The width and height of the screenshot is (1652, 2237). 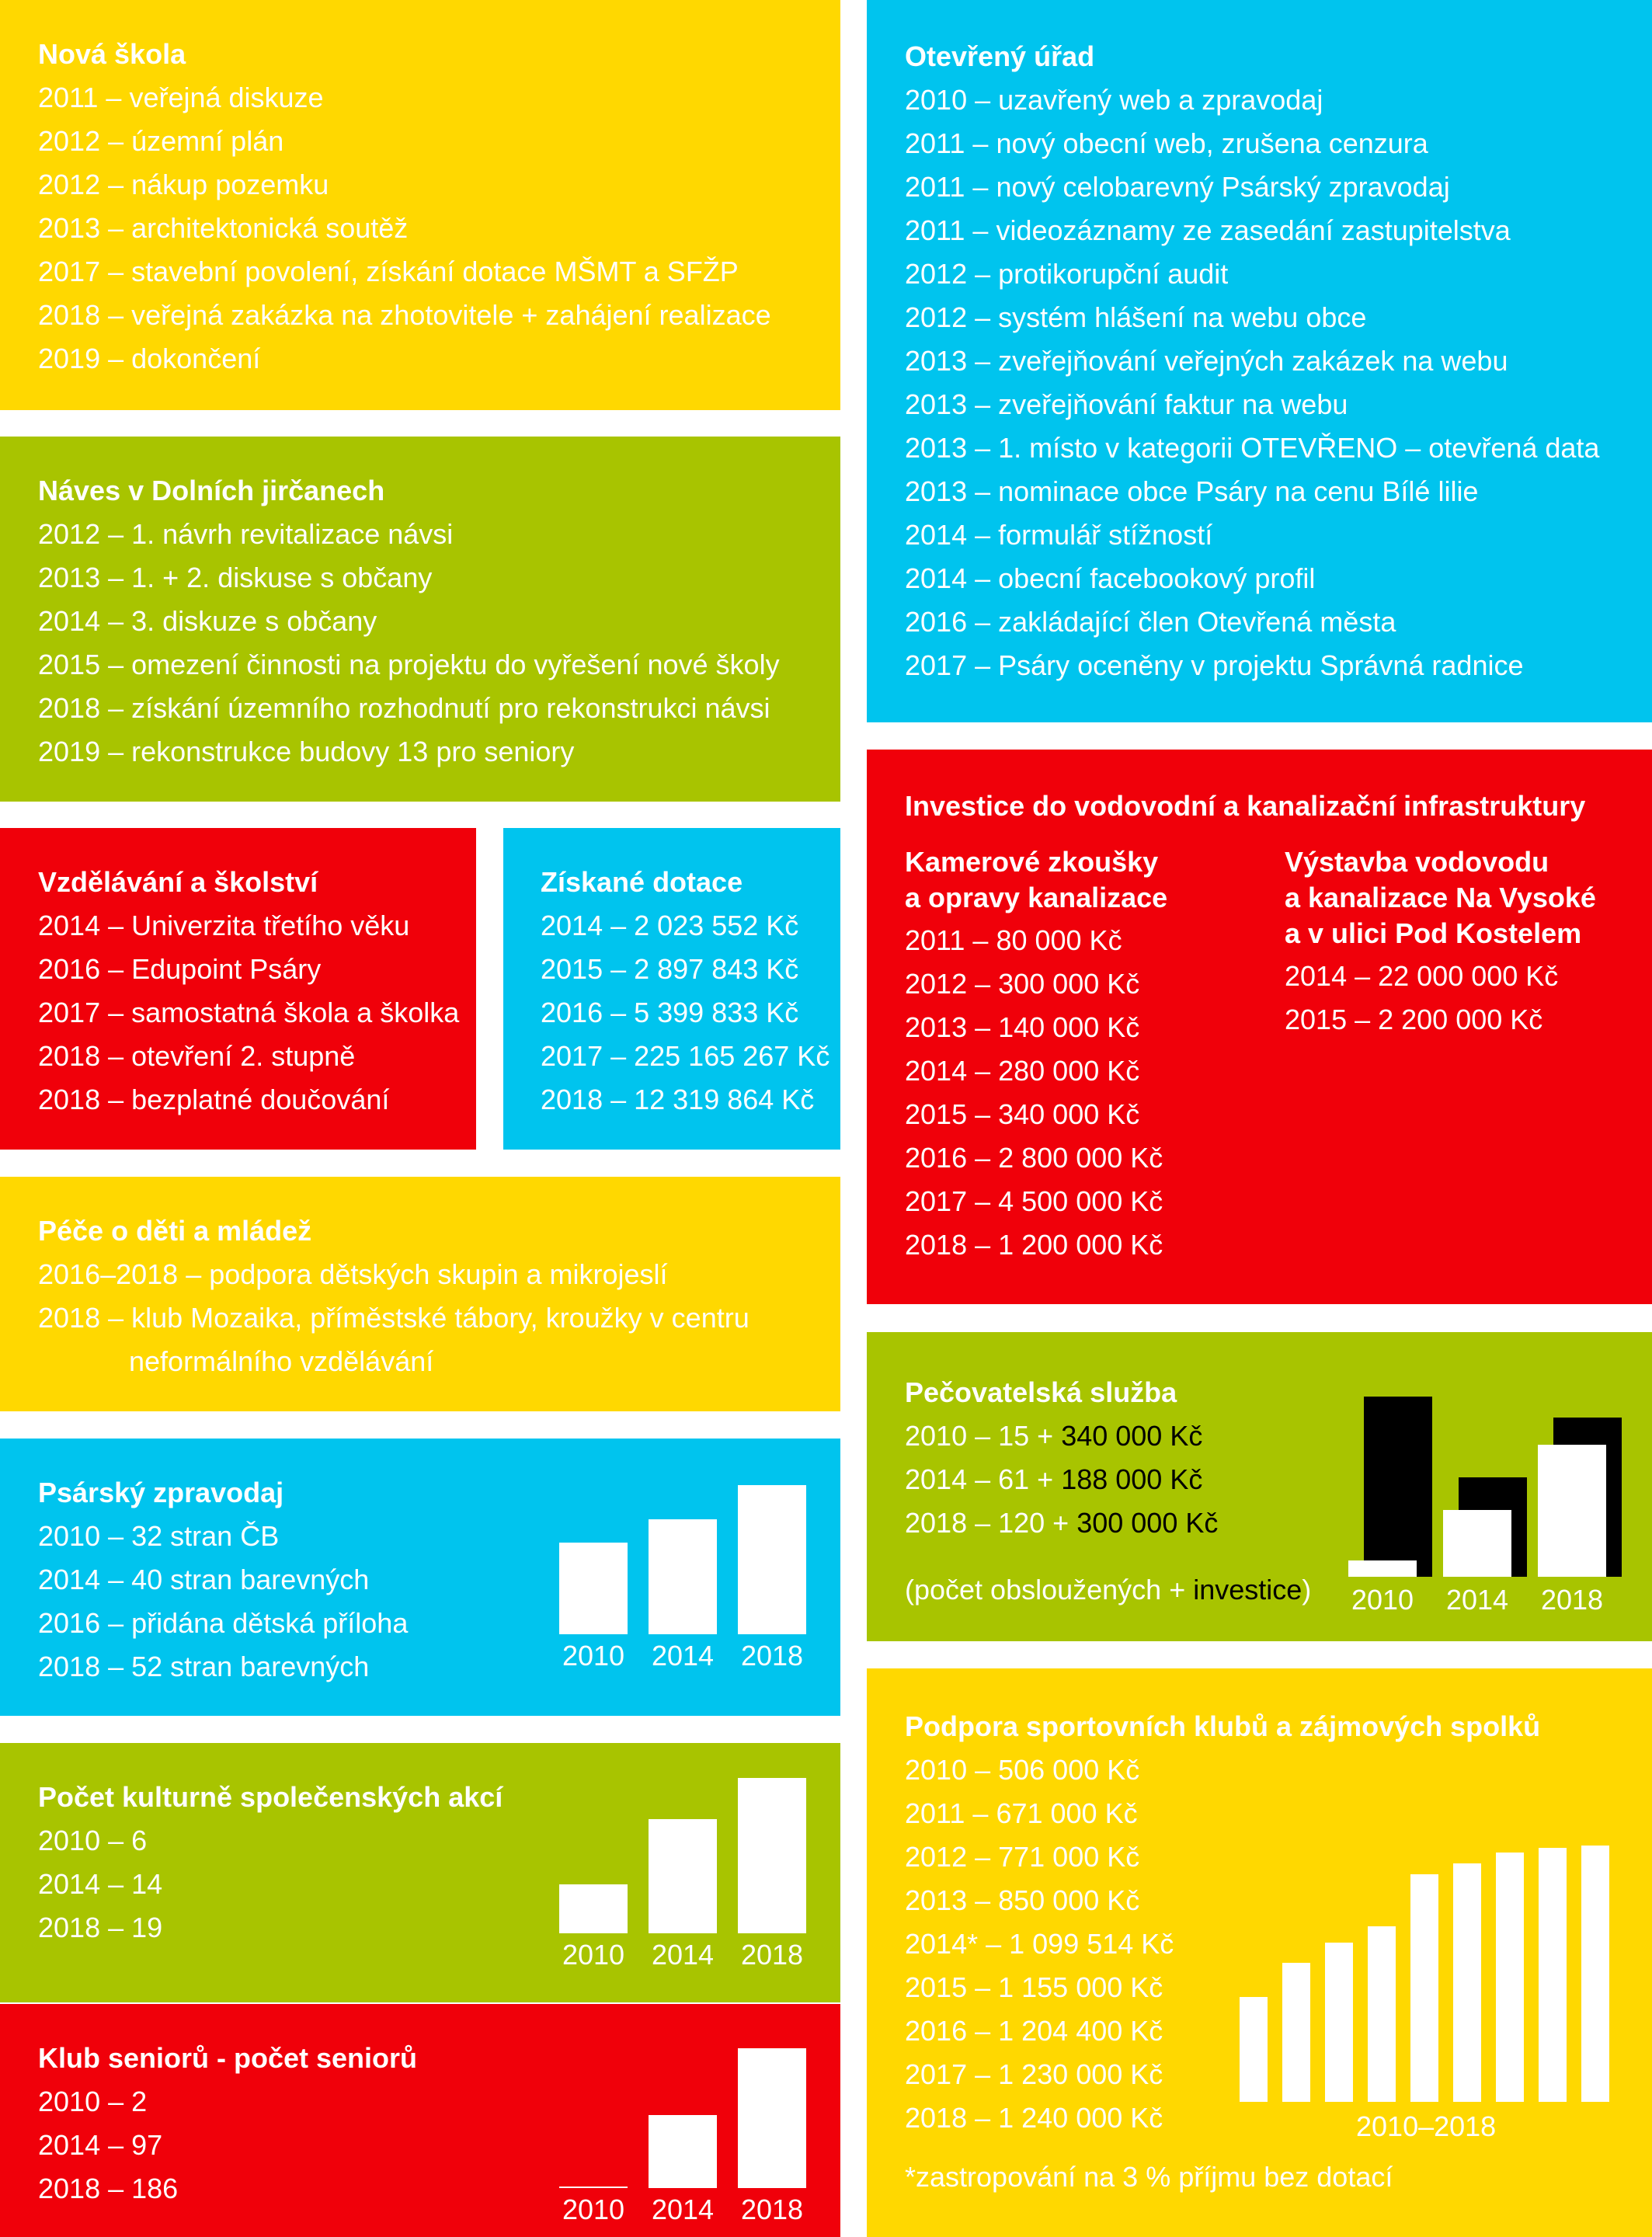 What do you see at coordinates (1054, 1436) in the screenshot?
I see `list-item: 2010 – 15 + 340 000 Kč` at bounding box center [1054, 1436].